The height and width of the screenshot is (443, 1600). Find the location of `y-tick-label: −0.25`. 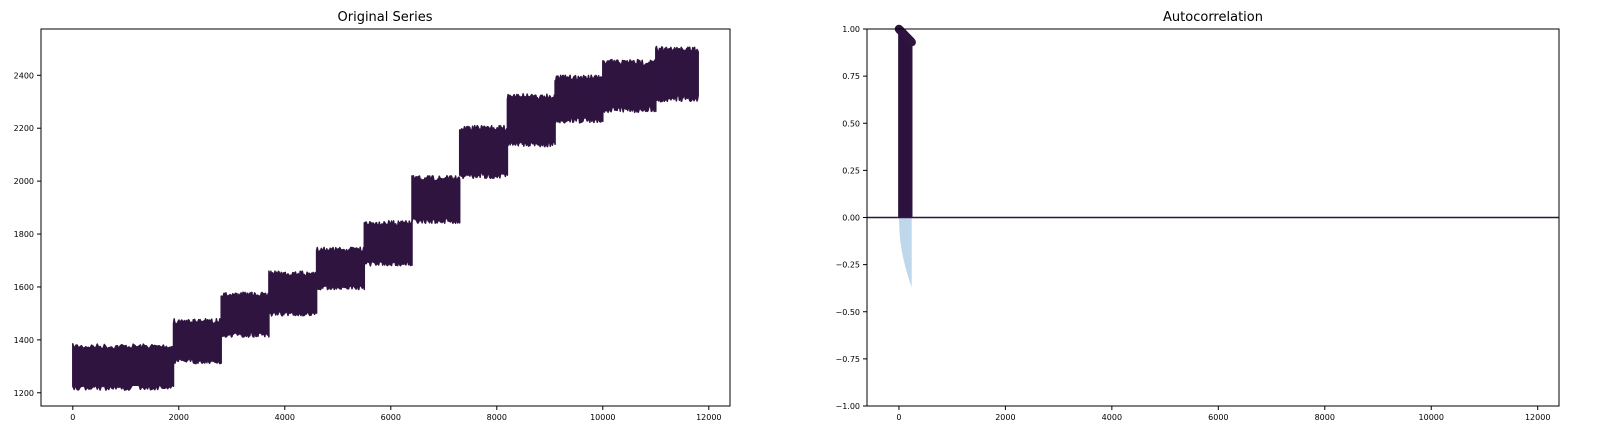

y-tick-label: −0.25 is located at coordinates (847, 265).